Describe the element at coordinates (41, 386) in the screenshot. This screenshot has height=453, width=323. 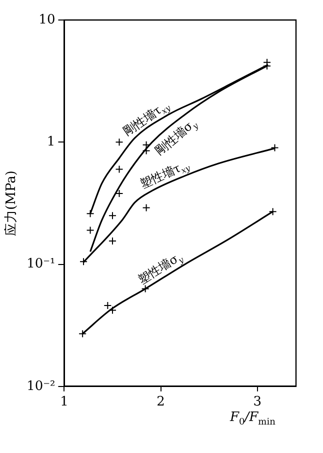
I see `y-tick-label: 10⁻²` at that location.